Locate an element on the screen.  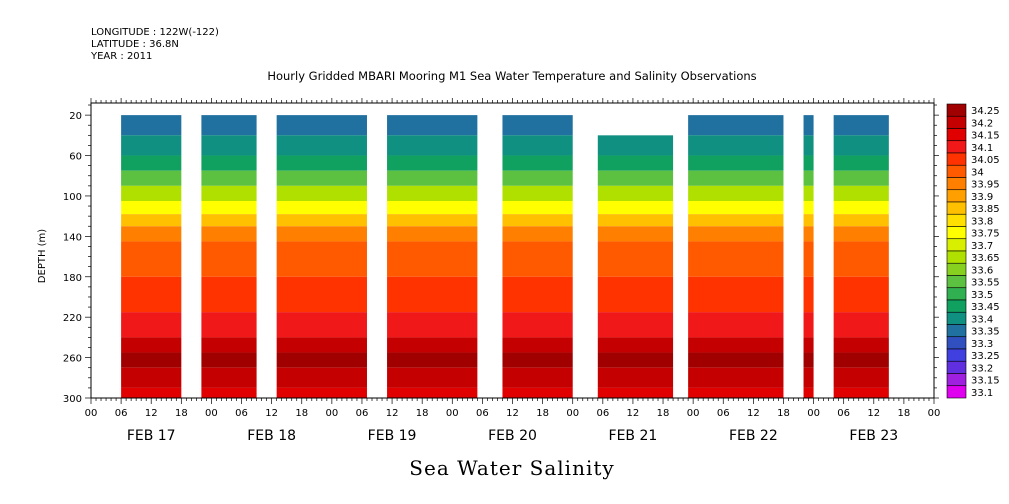
y-tick-label: 300 is located at coordinates (72, 399).